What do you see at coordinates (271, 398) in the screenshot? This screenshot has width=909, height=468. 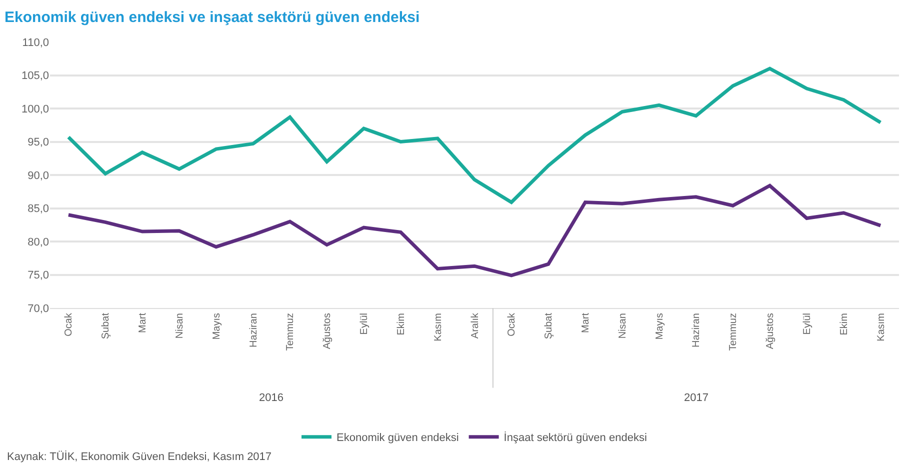 I see `text: 2016` at bounding box center [271, 398].